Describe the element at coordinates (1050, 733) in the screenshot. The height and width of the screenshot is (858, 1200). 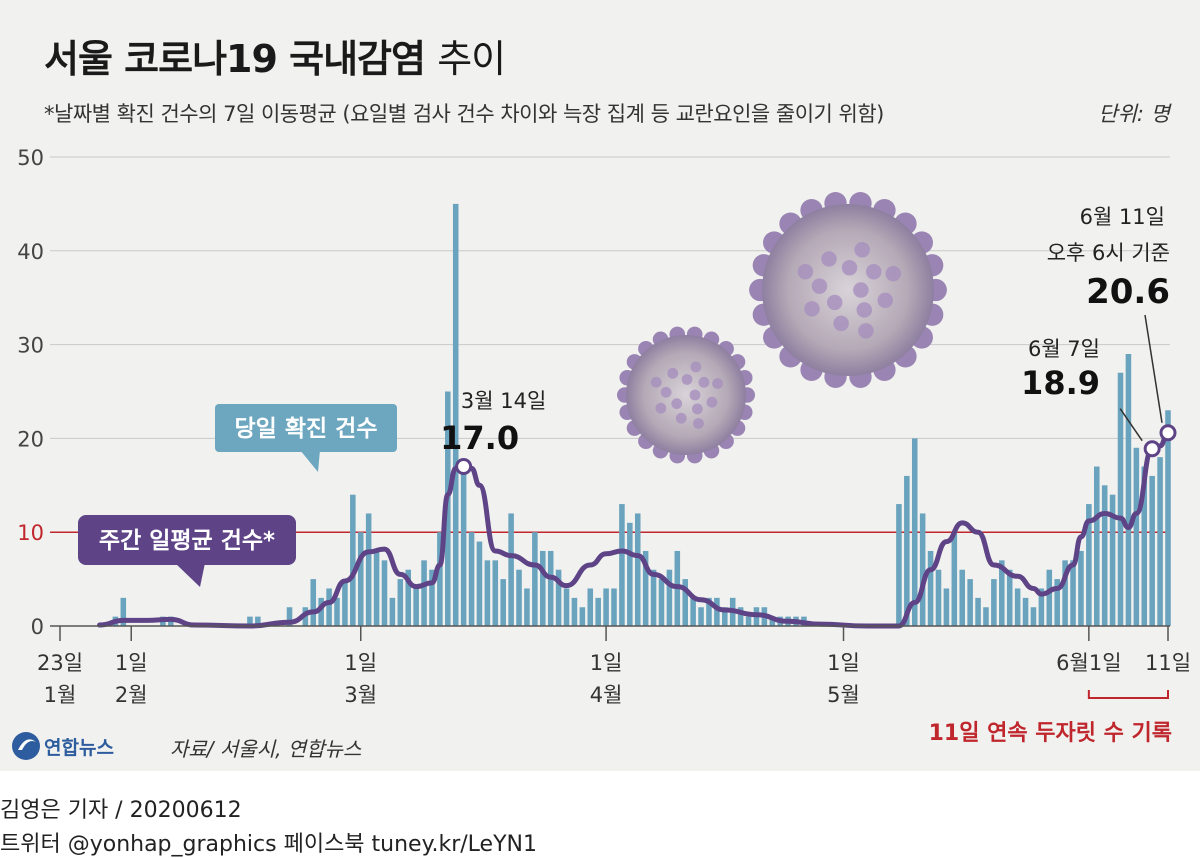
I see `record-note: 11일 연속 두자릿 수 기록` at that location.